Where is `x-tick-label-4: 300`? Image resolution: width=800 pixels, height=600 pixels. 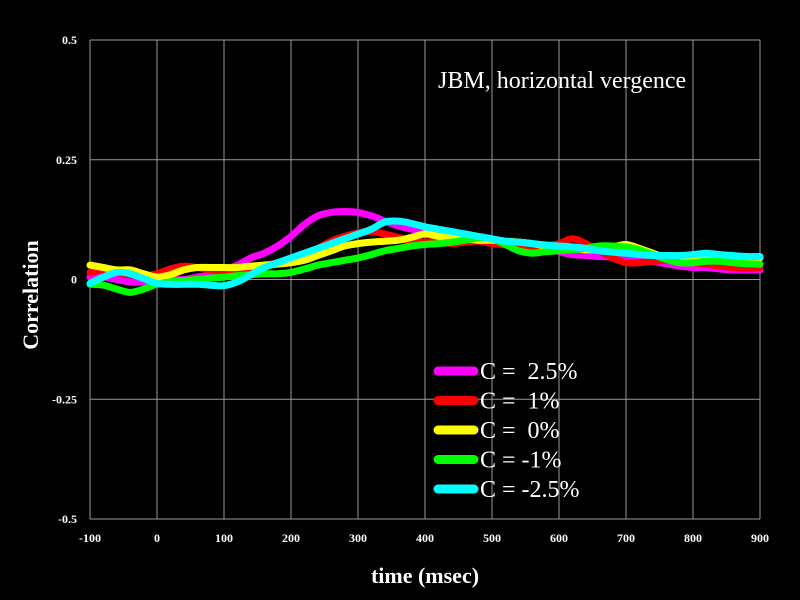
x-tick-label-4: 300 is located at coordinates (358, 538).